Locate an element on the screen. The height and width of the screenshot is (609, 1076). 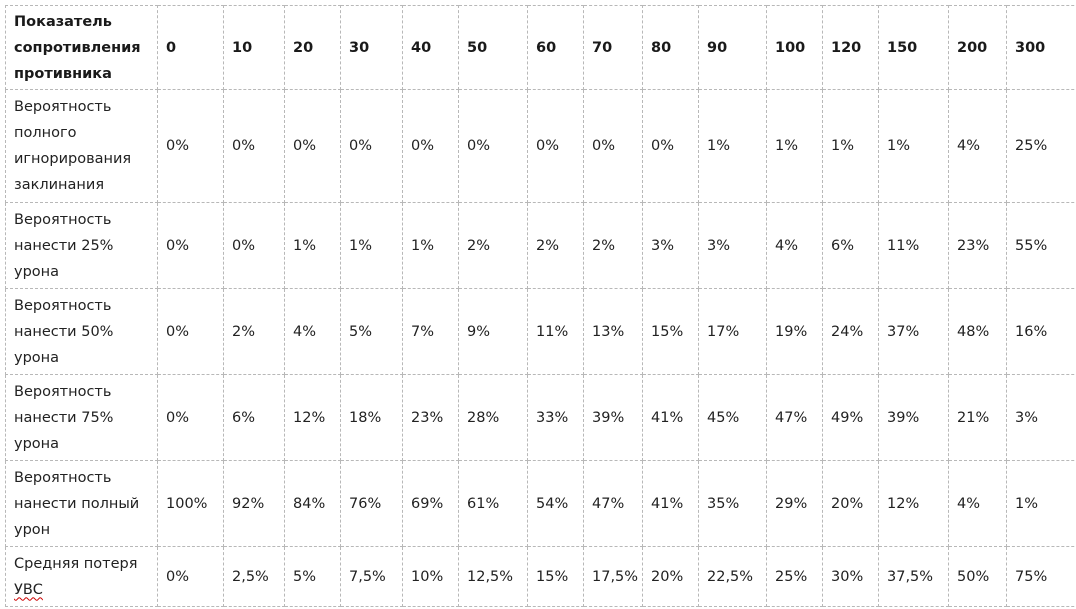
table-cell: 75% is located at coordinates (1041, 576).